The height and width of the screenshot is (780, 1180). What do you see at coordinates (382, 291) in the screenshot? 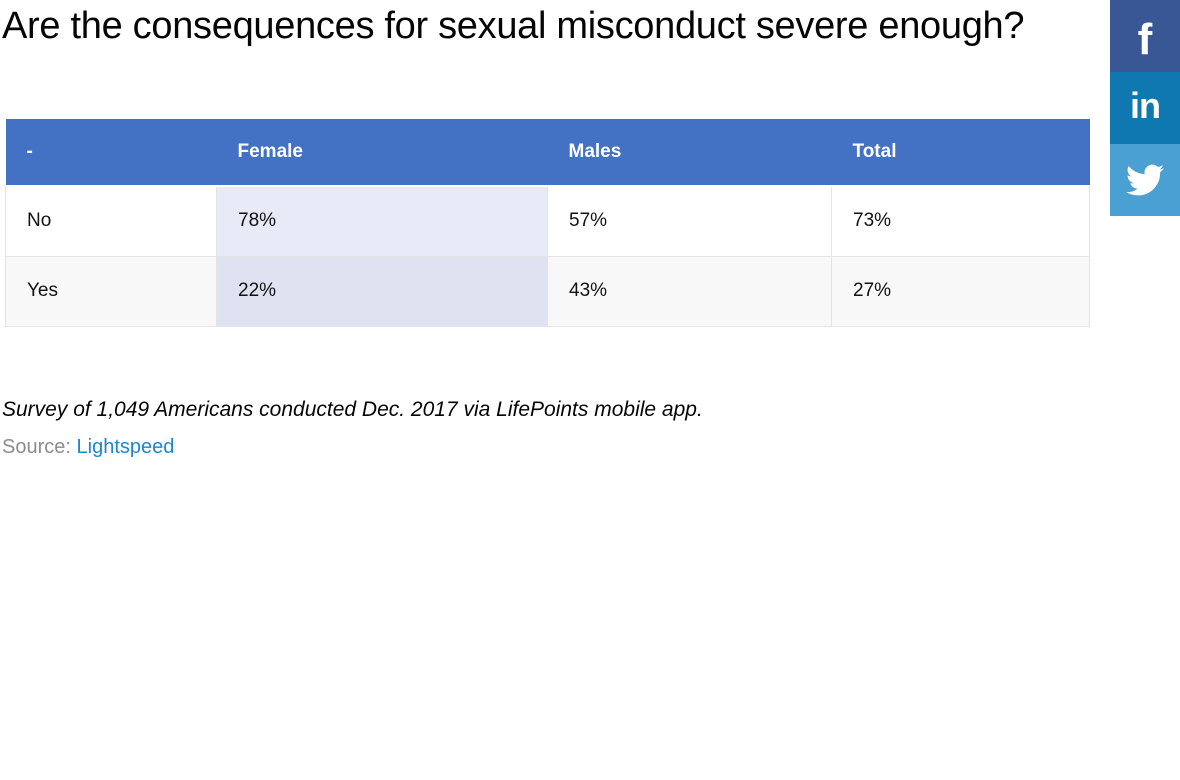
I see `cell-yes-female: 22%` at bounding box center [382, 291].